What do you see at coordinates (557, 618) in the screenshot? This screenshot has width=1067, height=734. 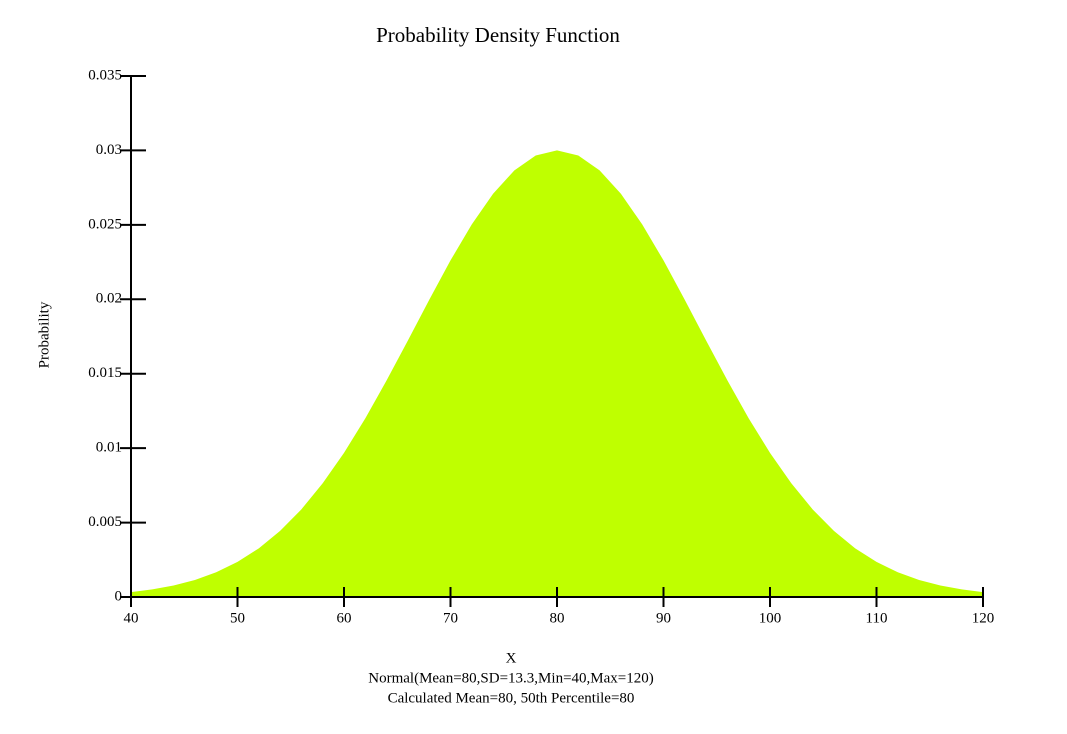 I see `x-tick-label: 80` at bounding box center [557, 618].